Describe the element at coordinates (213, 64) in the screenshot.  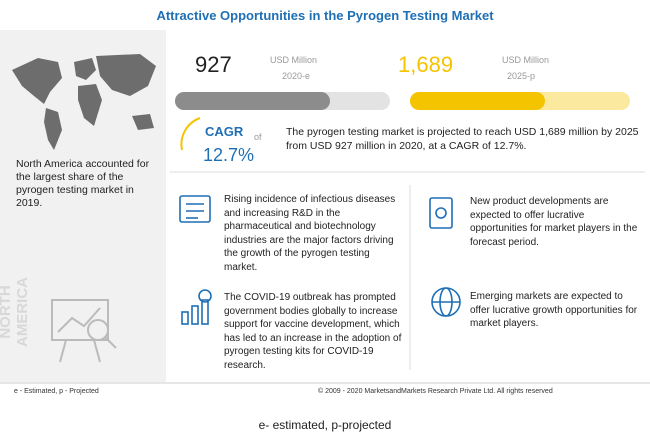
I see `figure-value: 927` at that location.